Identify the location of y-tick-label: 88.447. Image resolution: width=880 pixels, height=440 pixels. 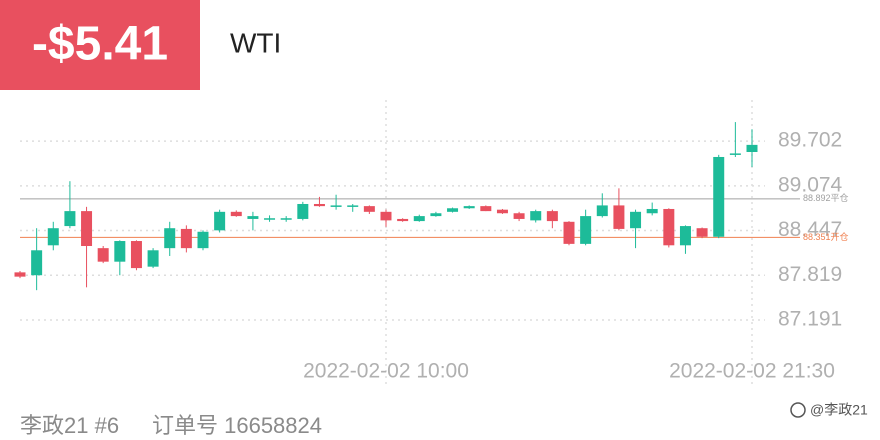
(810, 229).